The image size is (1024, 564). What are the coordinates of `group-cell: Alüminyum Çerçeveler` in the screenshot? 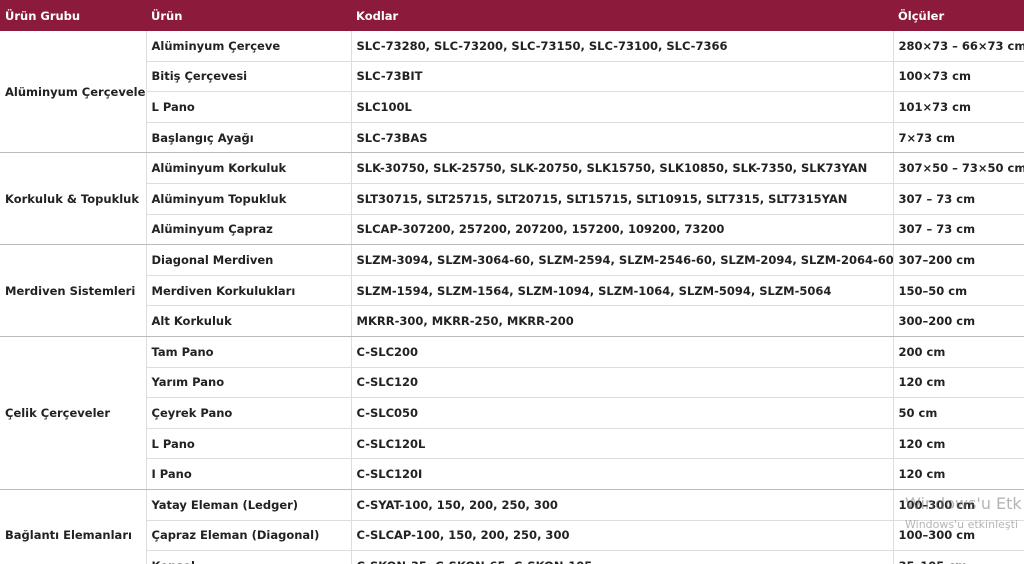 It's located at (73, 92).